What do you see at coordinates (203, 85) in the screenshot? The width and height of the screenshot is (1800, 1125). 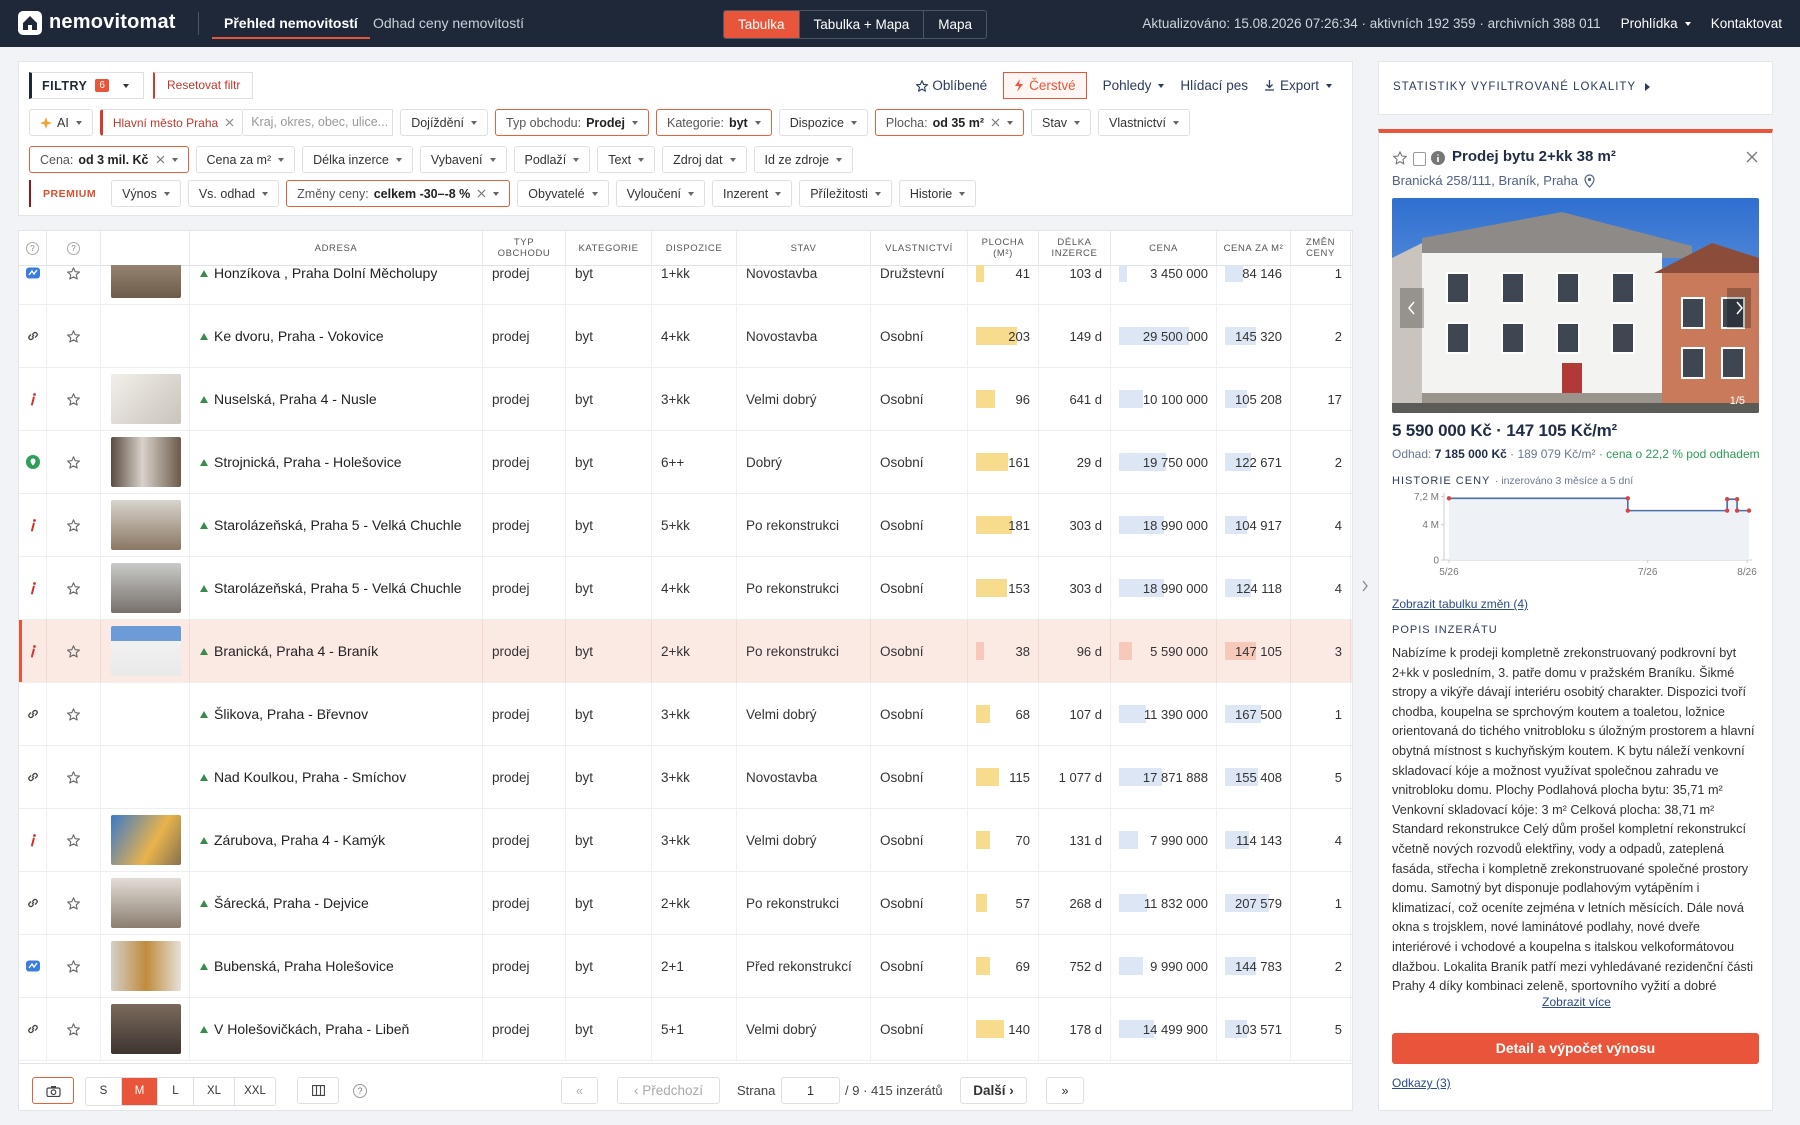 I see `reset-filter: Resetovat filtr` at bounding box center [203, 85].